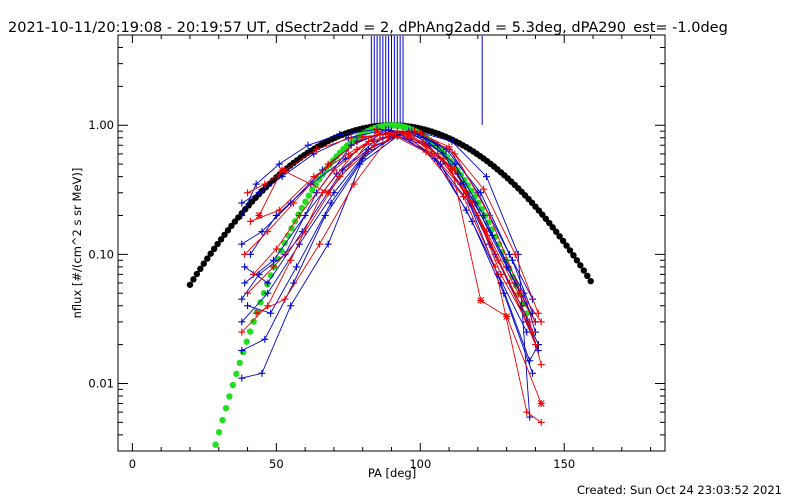 Image resolution: width=800 pixels, height=500 pixels. What do you see at coordinates (392, 473) in the screenshot?
I see `x-axis-label: PA [deg]` at bounding box center [392, 473].